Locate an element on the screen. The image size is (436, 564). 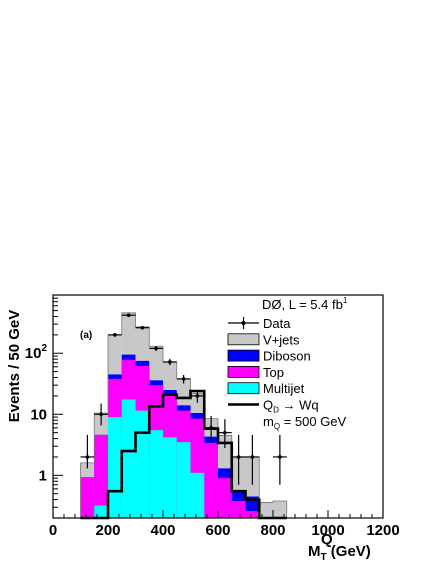
x-tick-label-3: 600 is located at coordinates (217, 530).